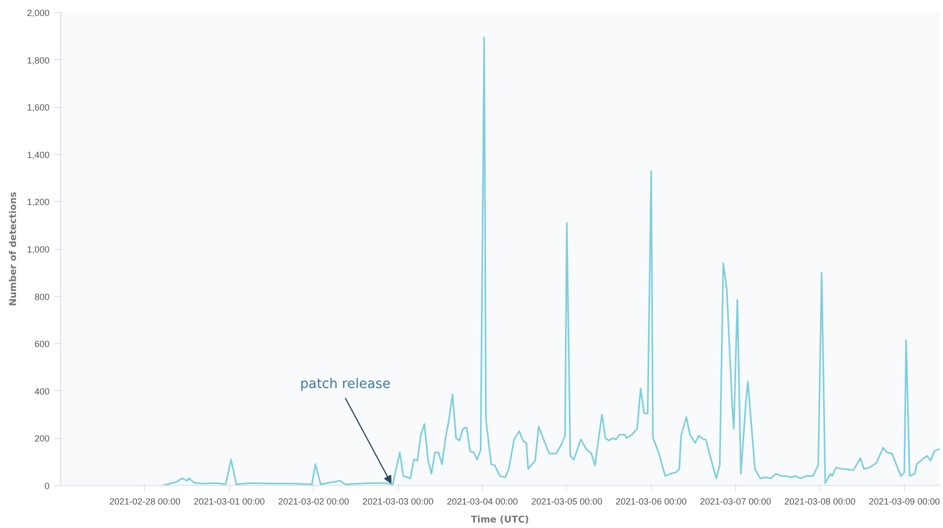 The height and width of the screenshot is (528, 943). What do you see at coordinates (144, 501) in the screenshot?
I see `x-tick-label: 2021-02-28 00:00` at bounding box center [144, 501].